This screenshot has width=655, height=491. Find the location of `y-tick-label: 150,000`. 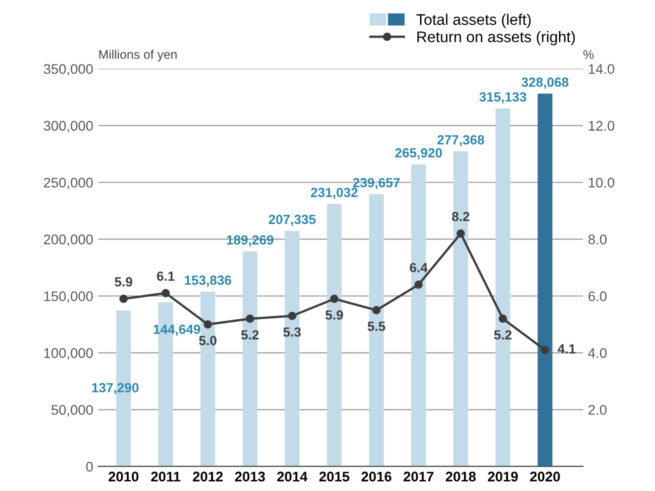

y-tick-label: 150,000 is located at coordinates (68, 297).